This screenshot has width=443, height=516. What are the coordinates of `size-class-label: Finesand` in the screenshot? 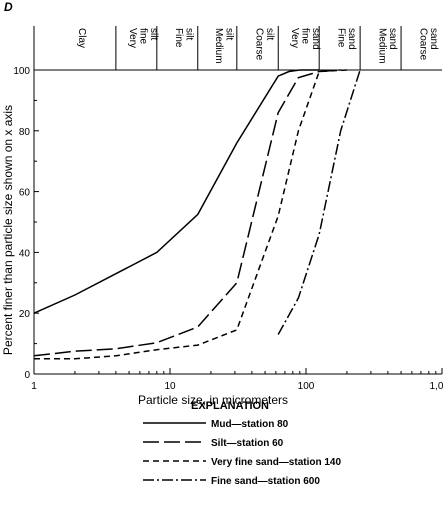 It's located at (346, 39).